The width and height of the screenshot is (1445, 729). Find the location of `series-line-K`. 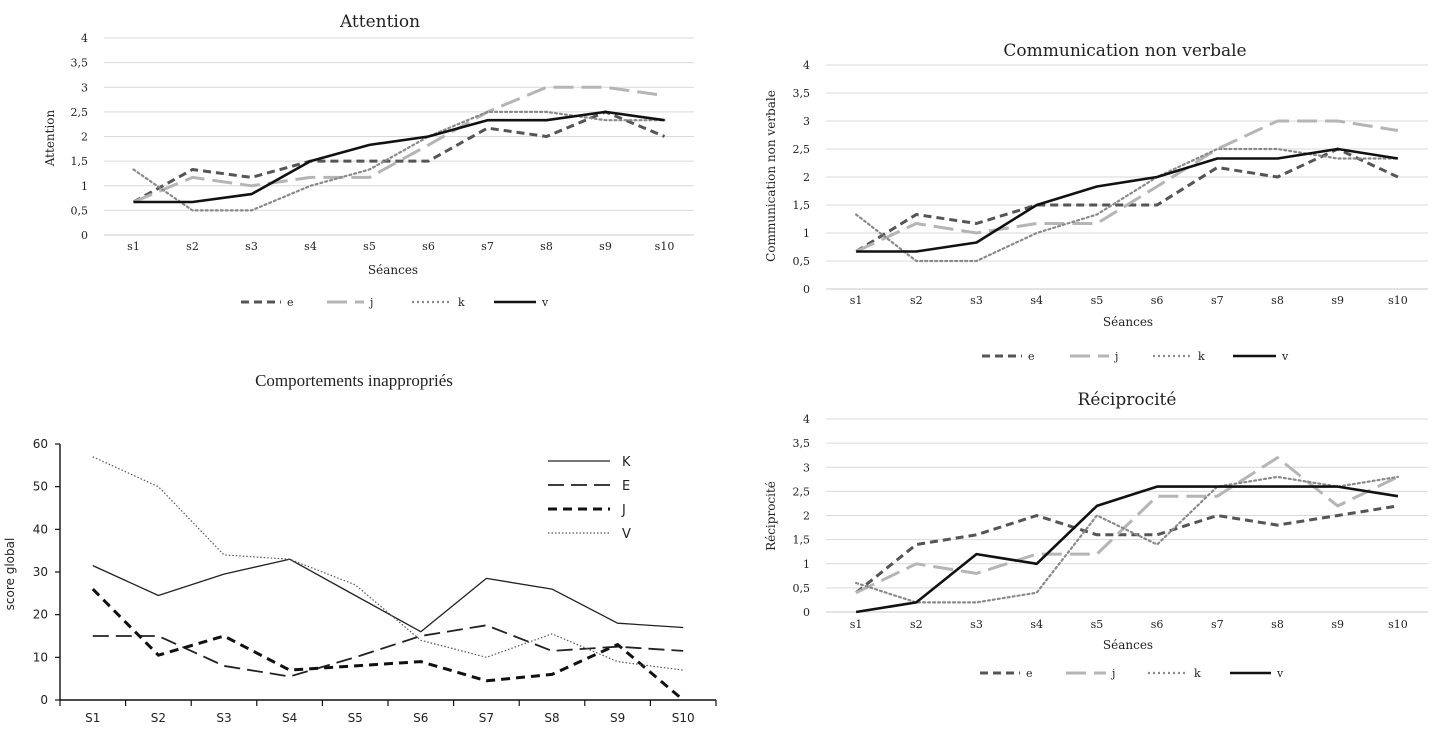

series-line-K is located at coordinates (388, 595).